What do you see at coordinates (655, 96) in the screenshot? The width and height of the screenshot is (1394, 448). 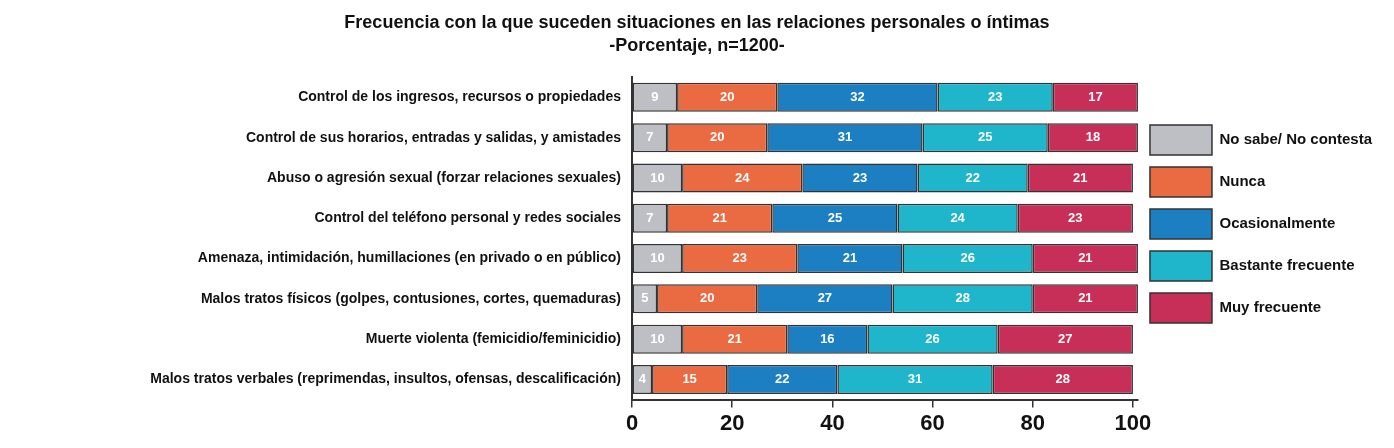 I see `data-label: 9` at bounding box center [655, 96].